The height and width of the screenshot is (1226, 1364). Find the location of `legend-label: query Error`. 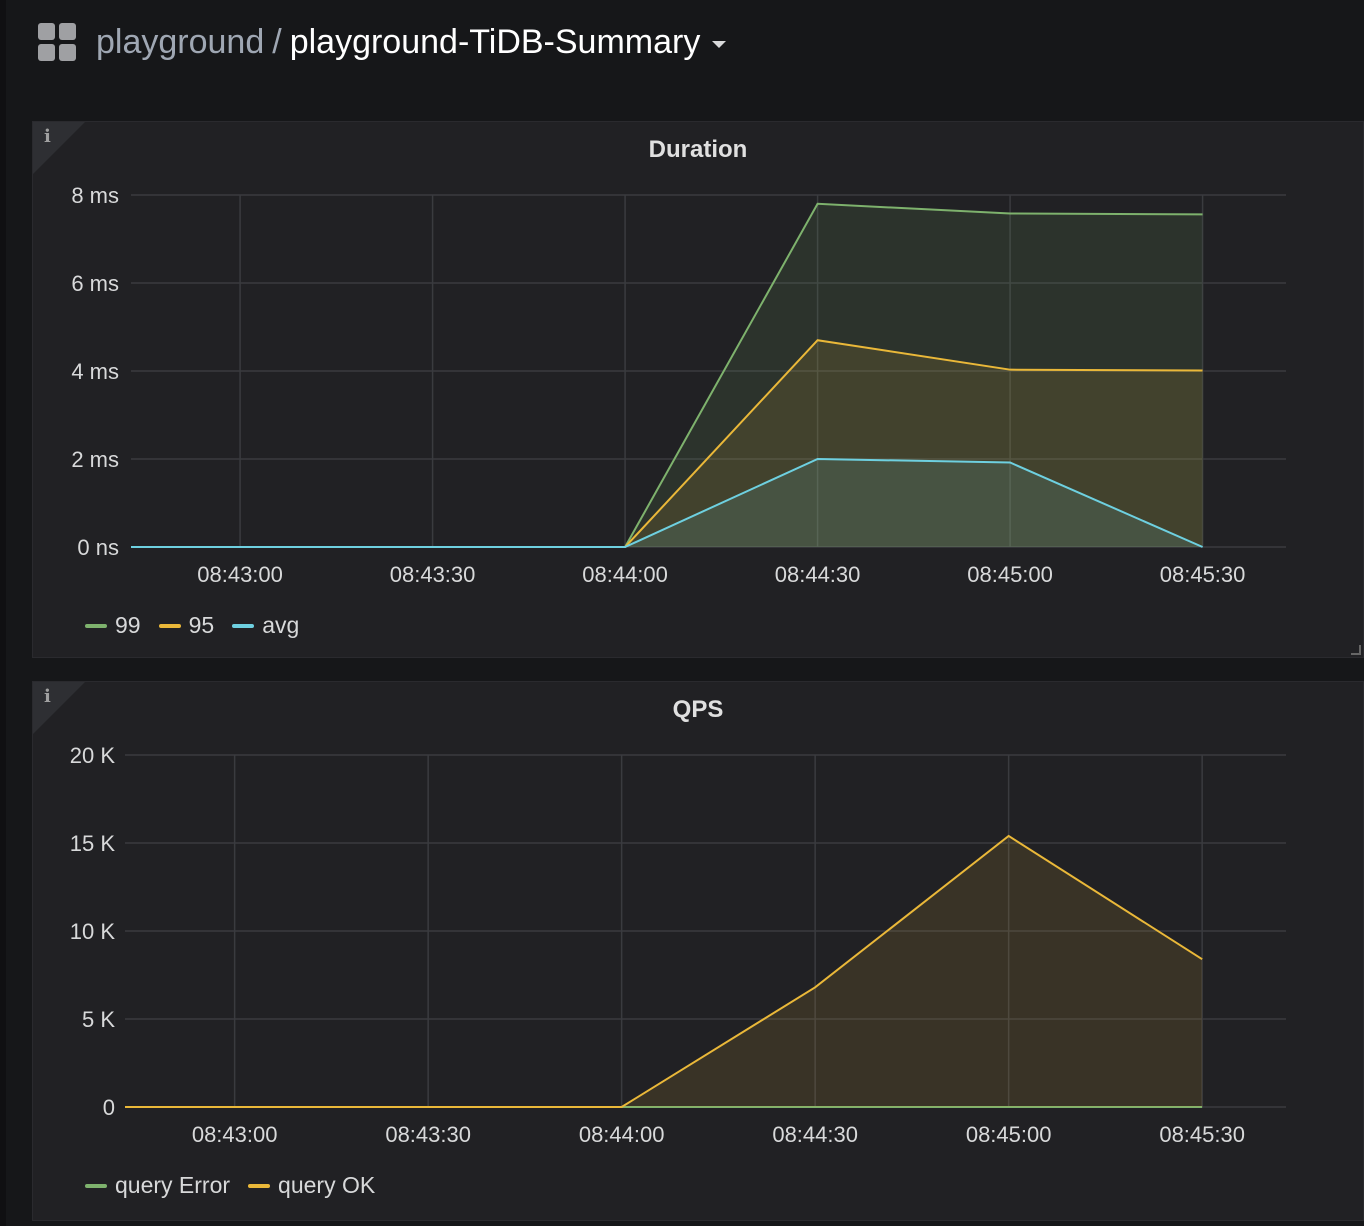

legend-label: query Error is located at coordinates (173, 1185).